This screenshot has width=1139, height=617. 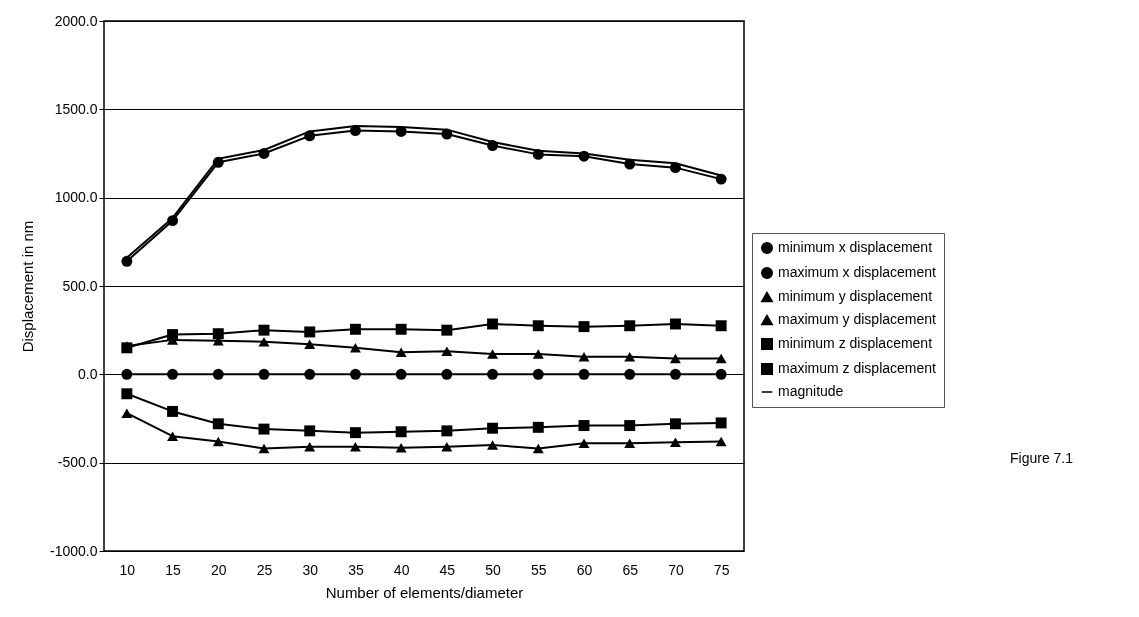 What do you see at coordinates (28, 286) in the screenshot?
I see `y-axis-title: Displacement in nm` at bounding box center [28, 286].